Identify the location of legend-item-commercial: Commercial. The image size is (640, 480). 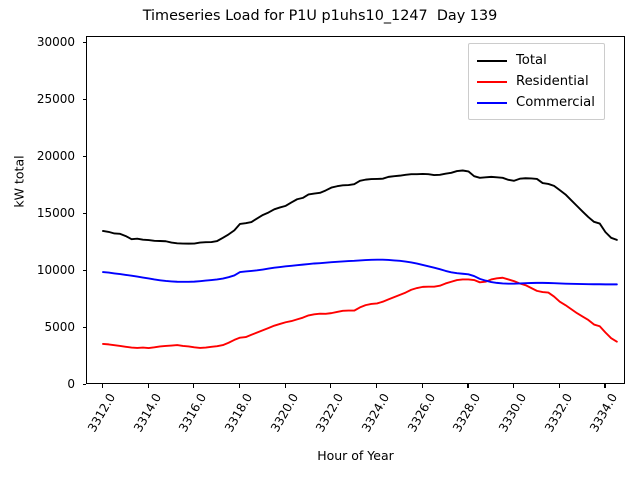
(536, 102).